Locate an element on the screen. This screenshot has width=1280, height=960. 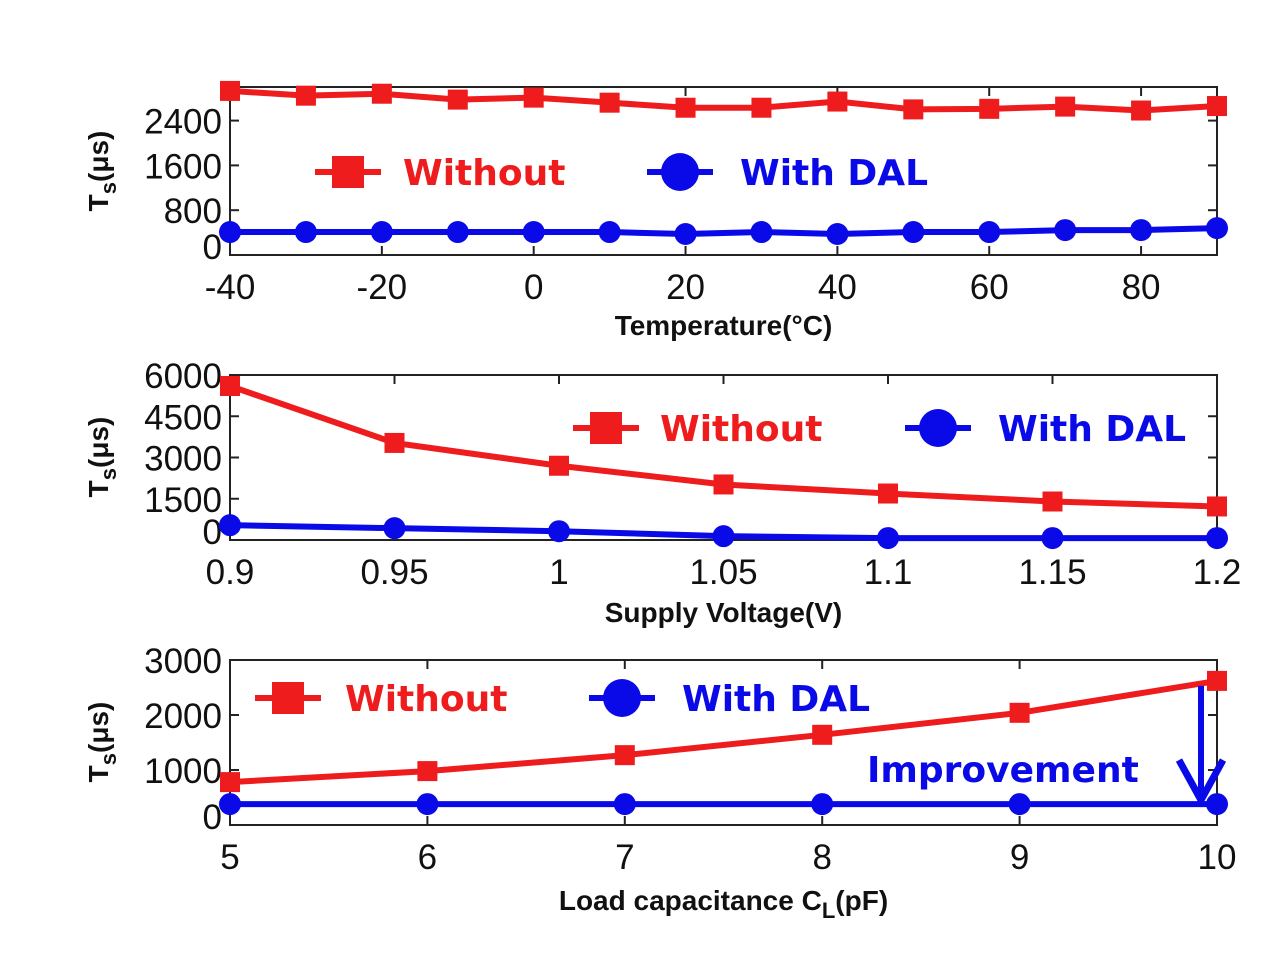
y-tick-label: 800 is located at coordinates (193, 211).